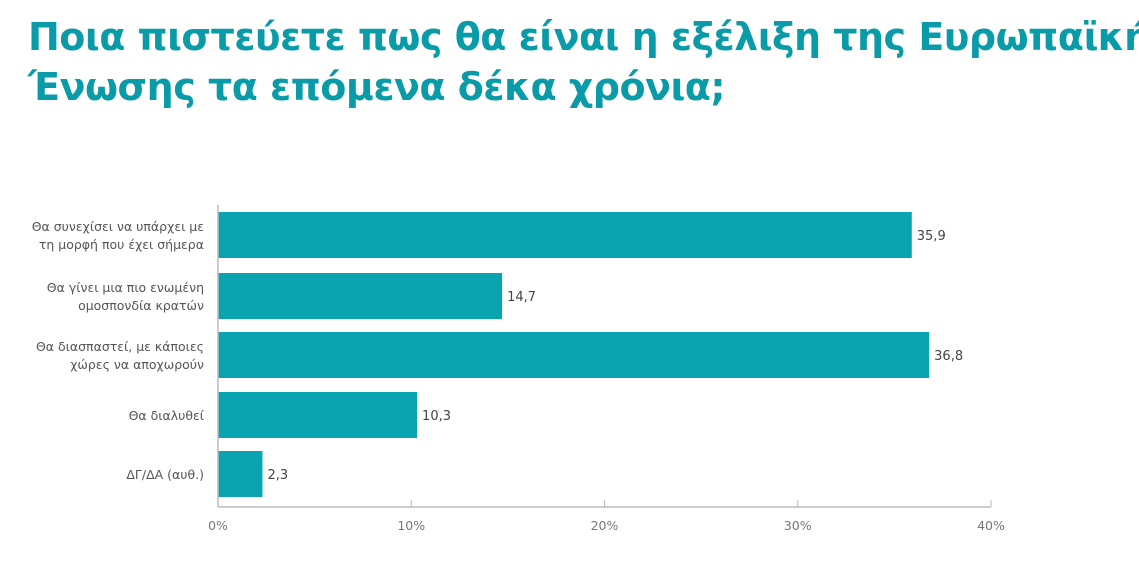  What do you see at coordinates (798, 525) in the screenshot?
I see `x-tick-label: 30%` at bounding box center [798, 525].